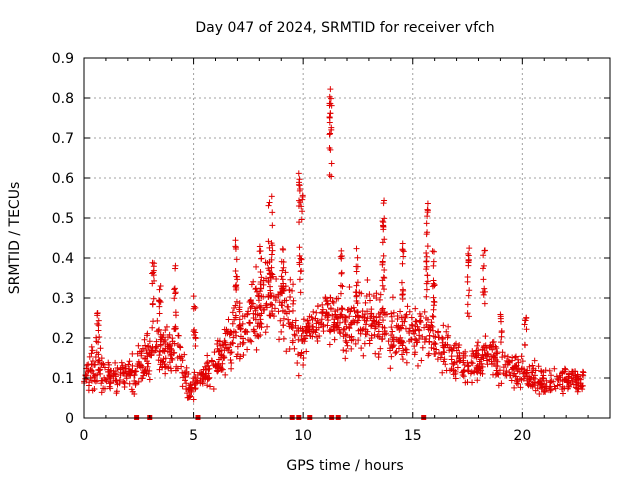 Image resolution: width=640 pixels, height=480 pixels. Describe the element at coordinates (413, 436) in the screenshot. I see `x-tick-label: 15` at that location.